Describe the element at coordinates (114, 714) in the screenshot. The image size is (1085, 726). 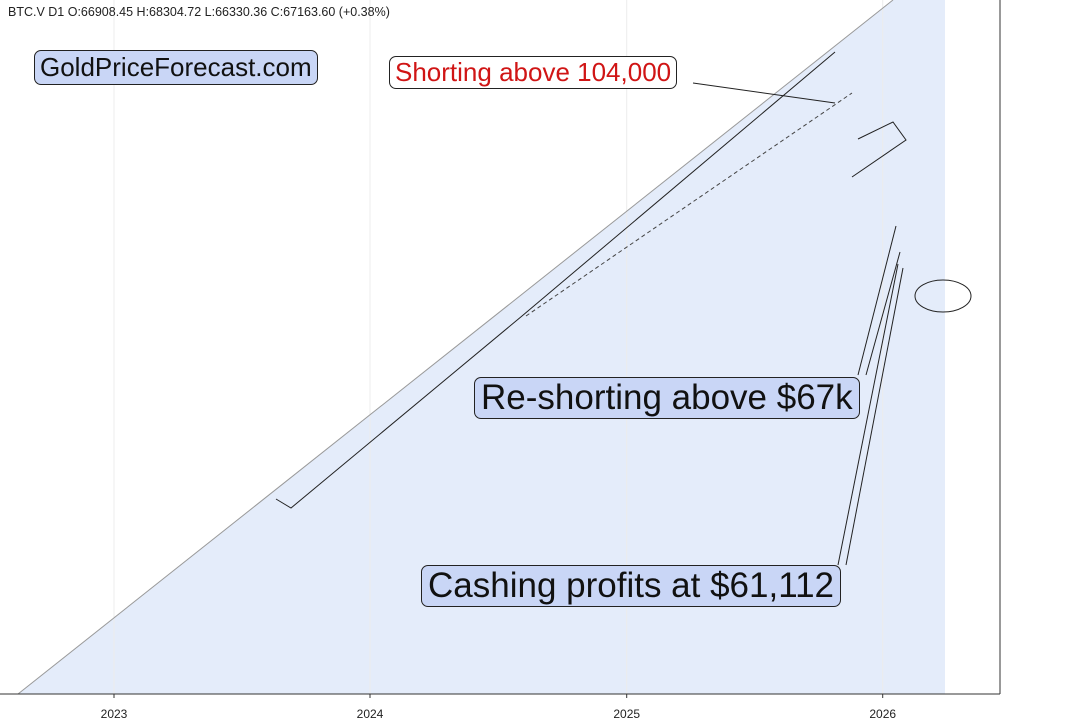
I see `x-tick-label: 2023` at that location.